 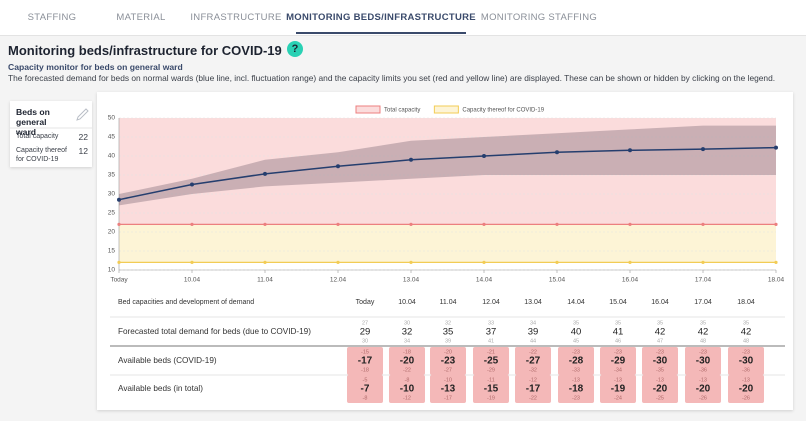 What do you see at coordinates (448, 341) in the screenshot?
I see `cell-bottom: 39` at bounding box center [448, 341].